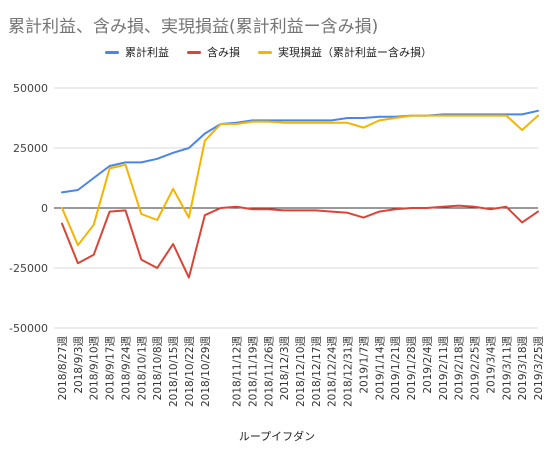 The height and width of the screenshot is (452, 554). I want to click on x-tick-label: 2018/12/10週, so click(301, 372).